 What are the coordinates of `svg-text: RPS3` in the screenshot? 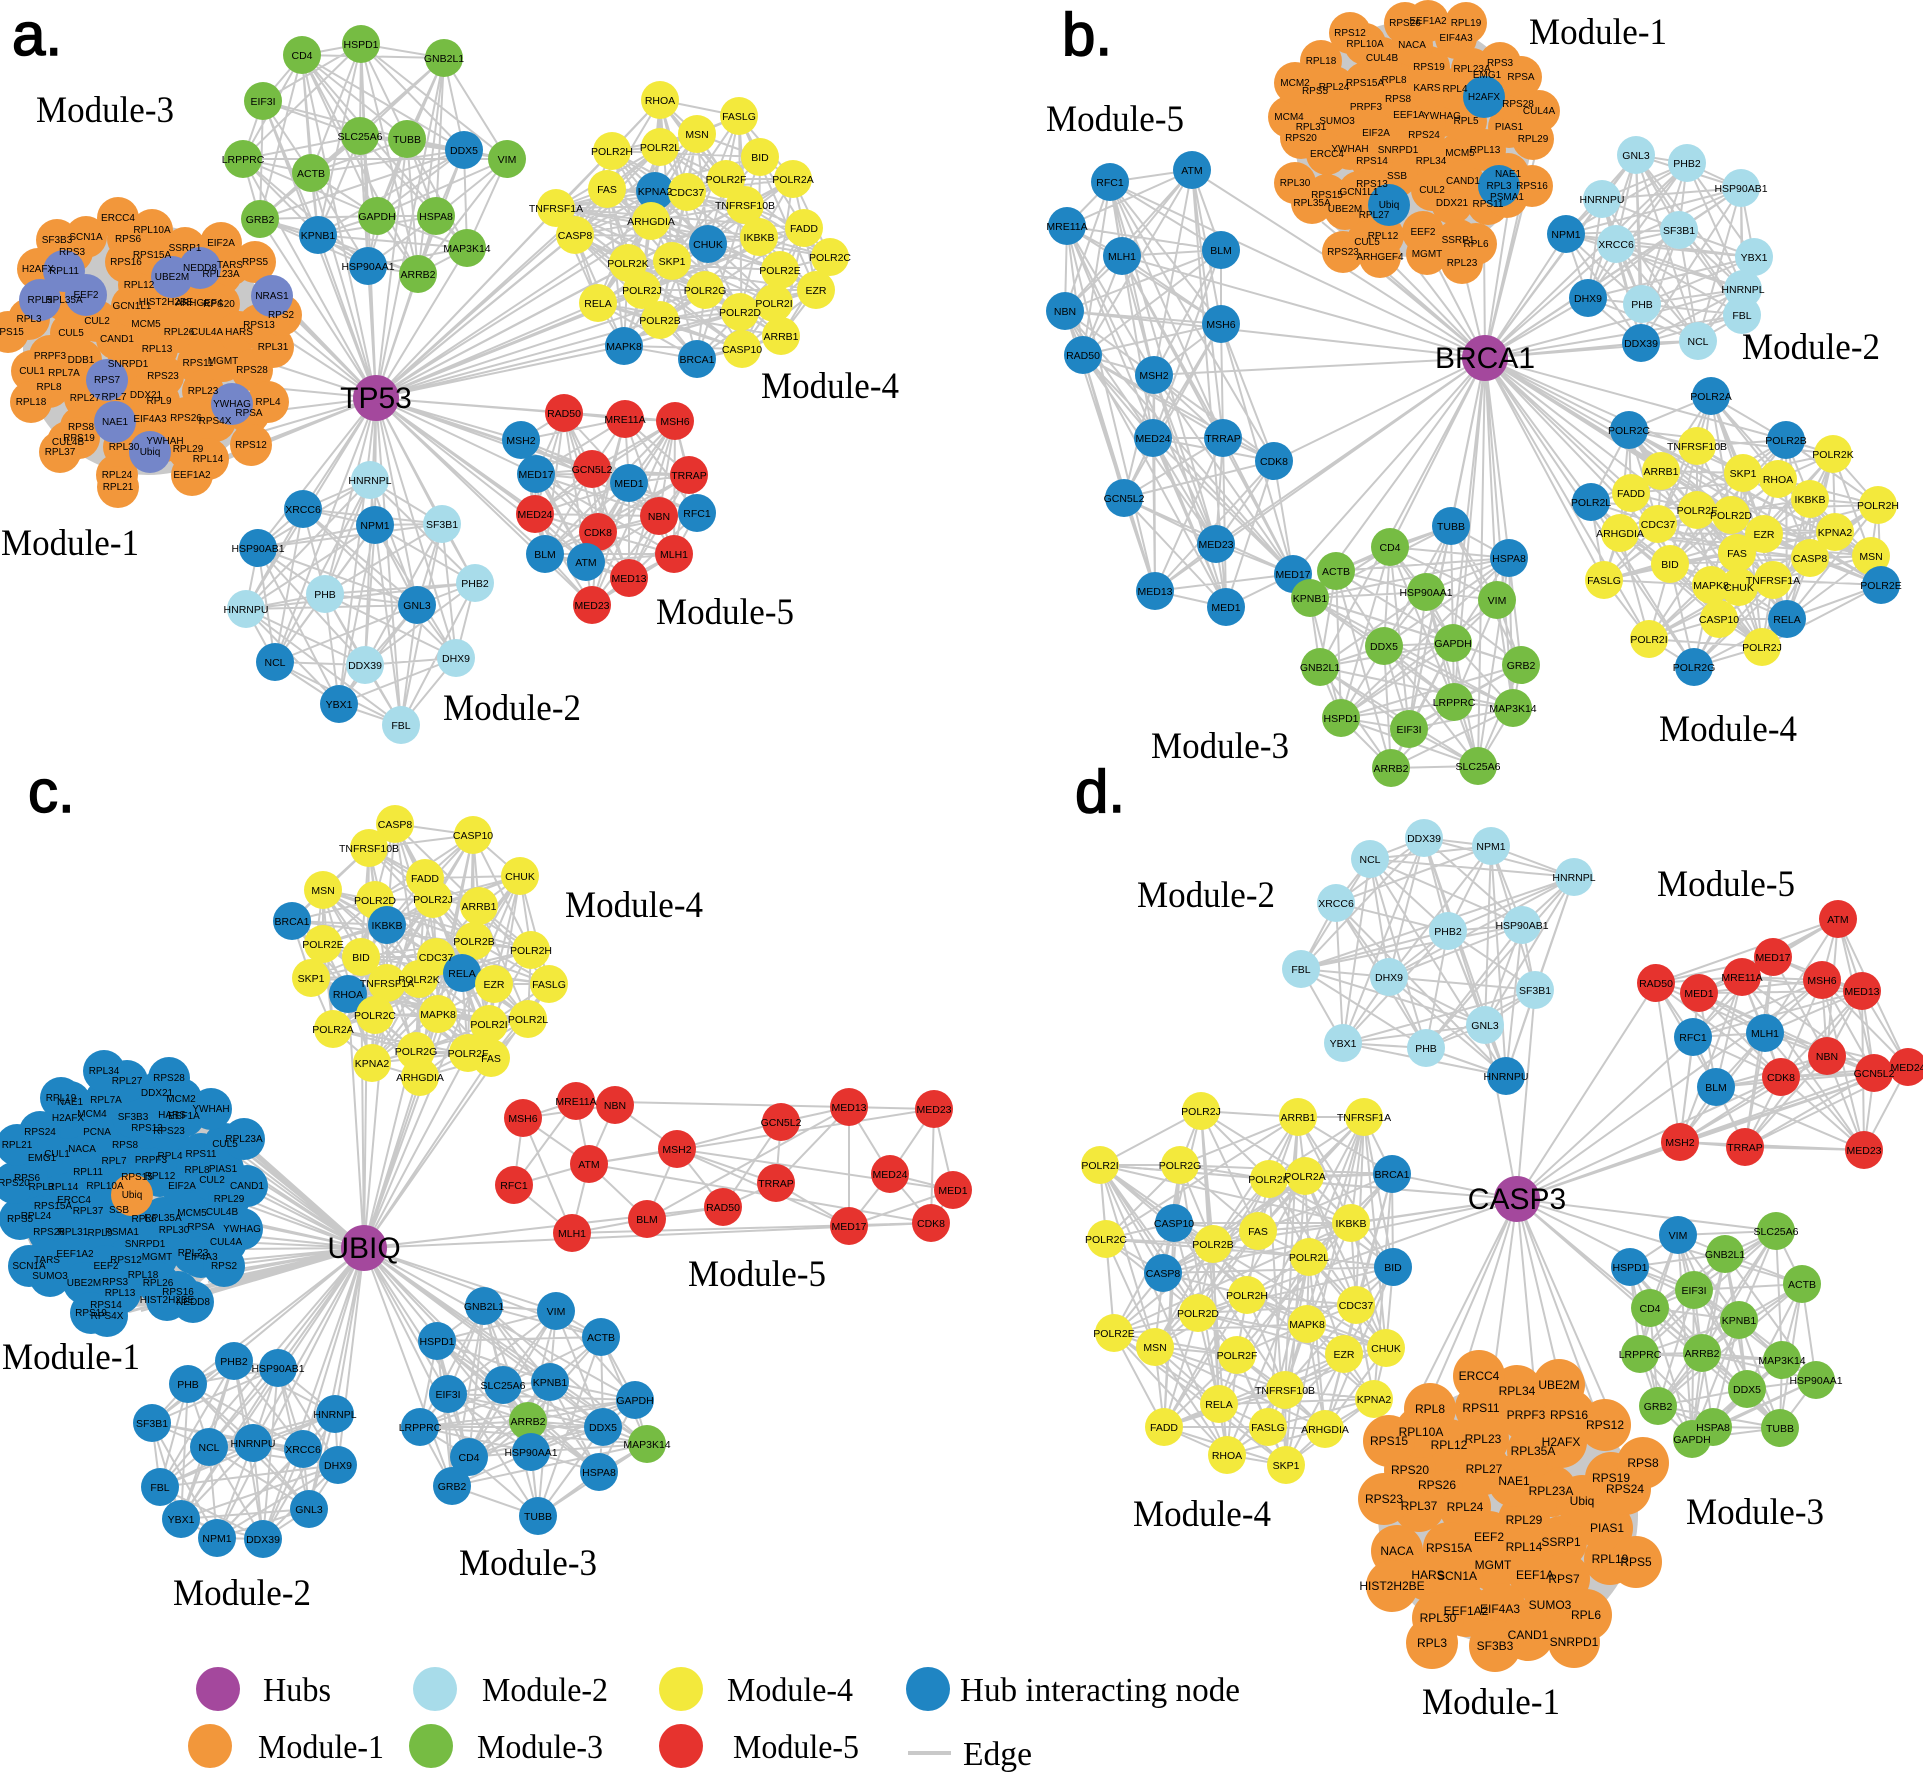 It's located at (72, 252).